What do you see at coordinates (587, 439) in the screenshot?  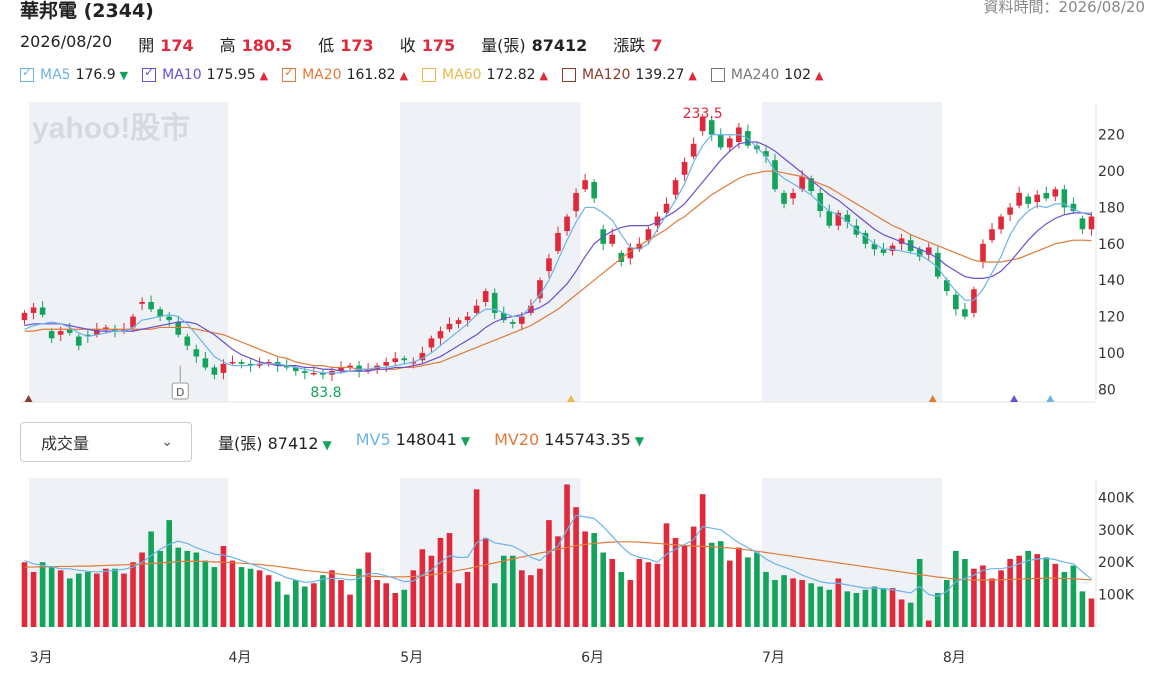 I see `mv20-value: 145743.35` at bounding box center [587, 439].